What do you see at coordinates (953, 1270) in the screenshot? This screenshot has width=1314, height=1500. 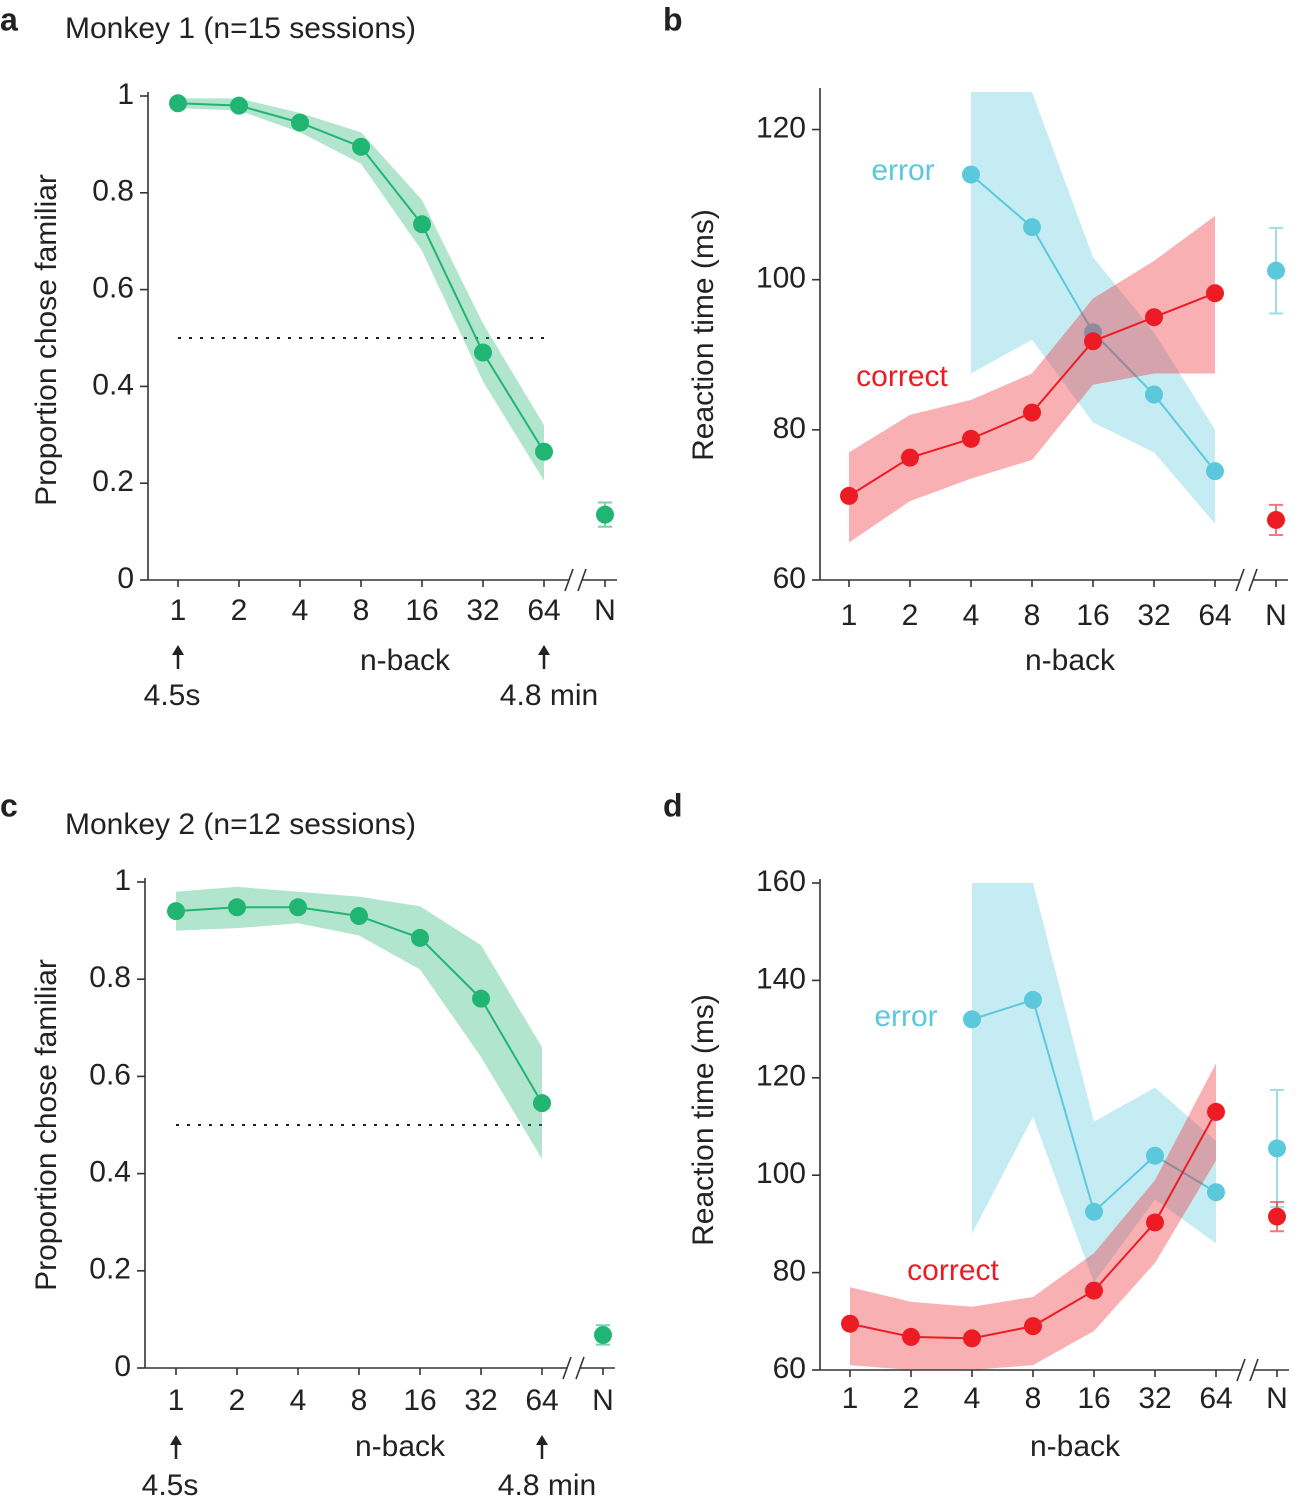 I see `series-label: correct` at bounding box center [953, 1270].